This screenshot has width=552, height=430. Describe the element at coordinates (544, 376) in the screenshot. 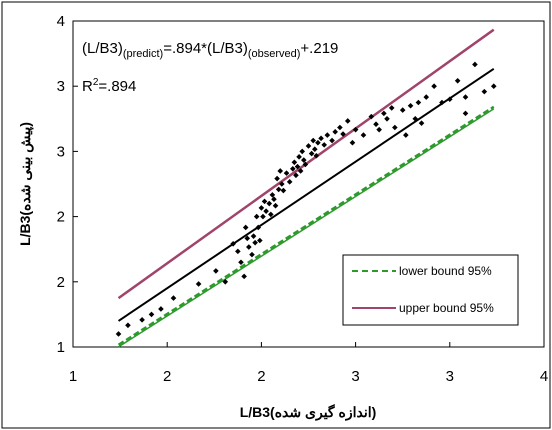

I see `x-tick-label: 4` at that location.